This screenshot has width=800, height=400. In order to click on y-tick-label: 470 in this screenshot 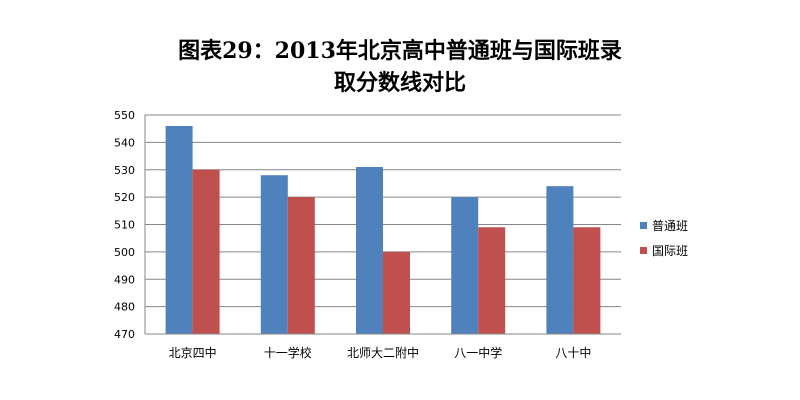, I will do `click(124, 334)`.